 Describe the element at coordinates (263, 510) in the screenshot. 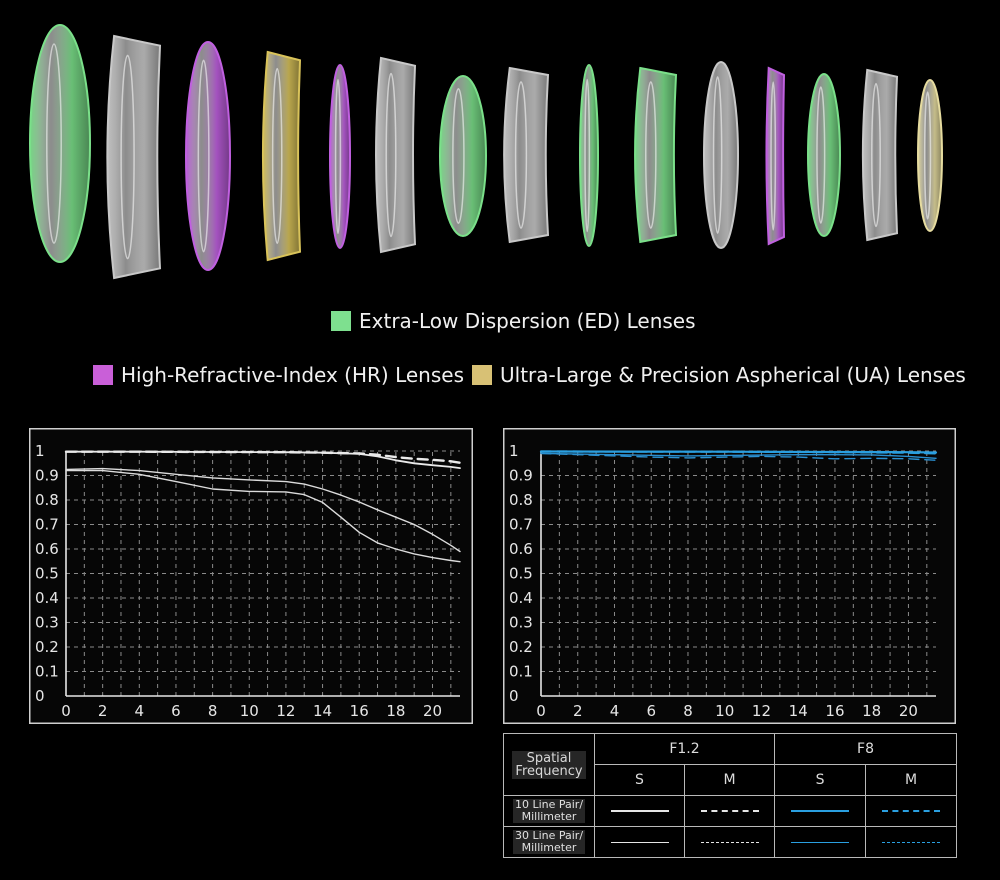

I see `mtf-f1-2-series-30lp-s` at that location.